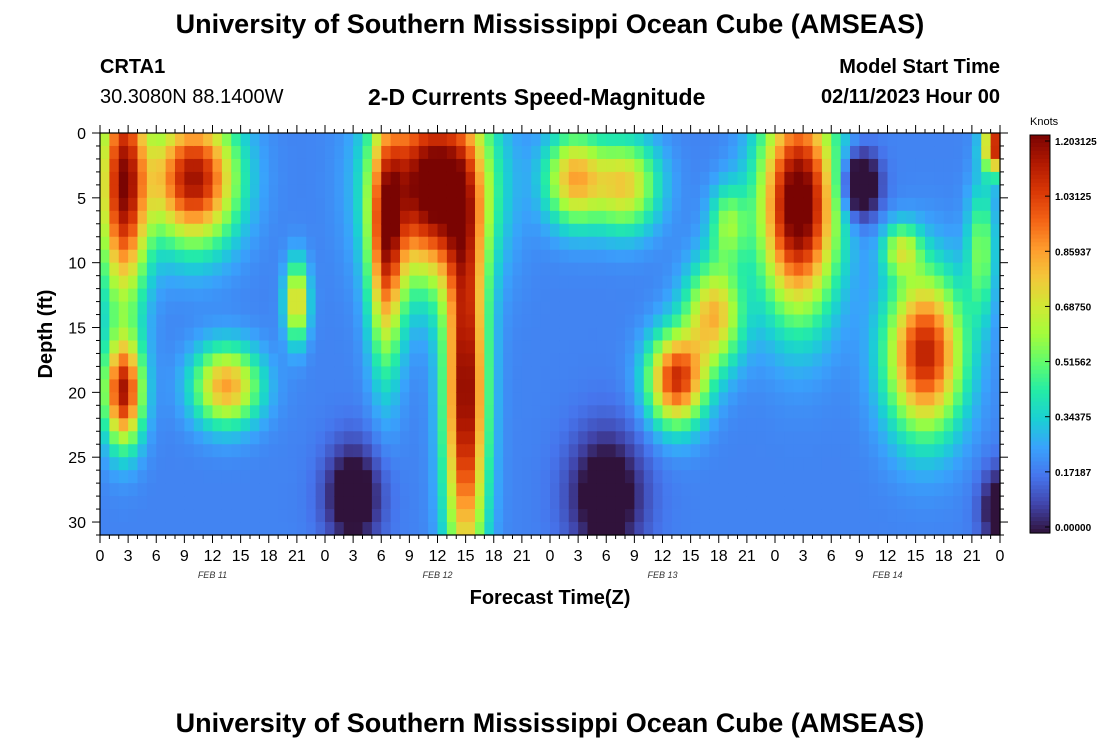  I want to click on x-tick-label: 0, so click(1000, 556).